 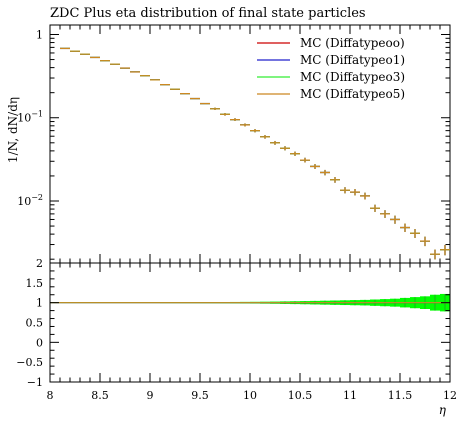 What do you see at coordinates (300, 395) in the screenshot?
I see `x-tick-label: 10.5` at bounding box center [300, 395].